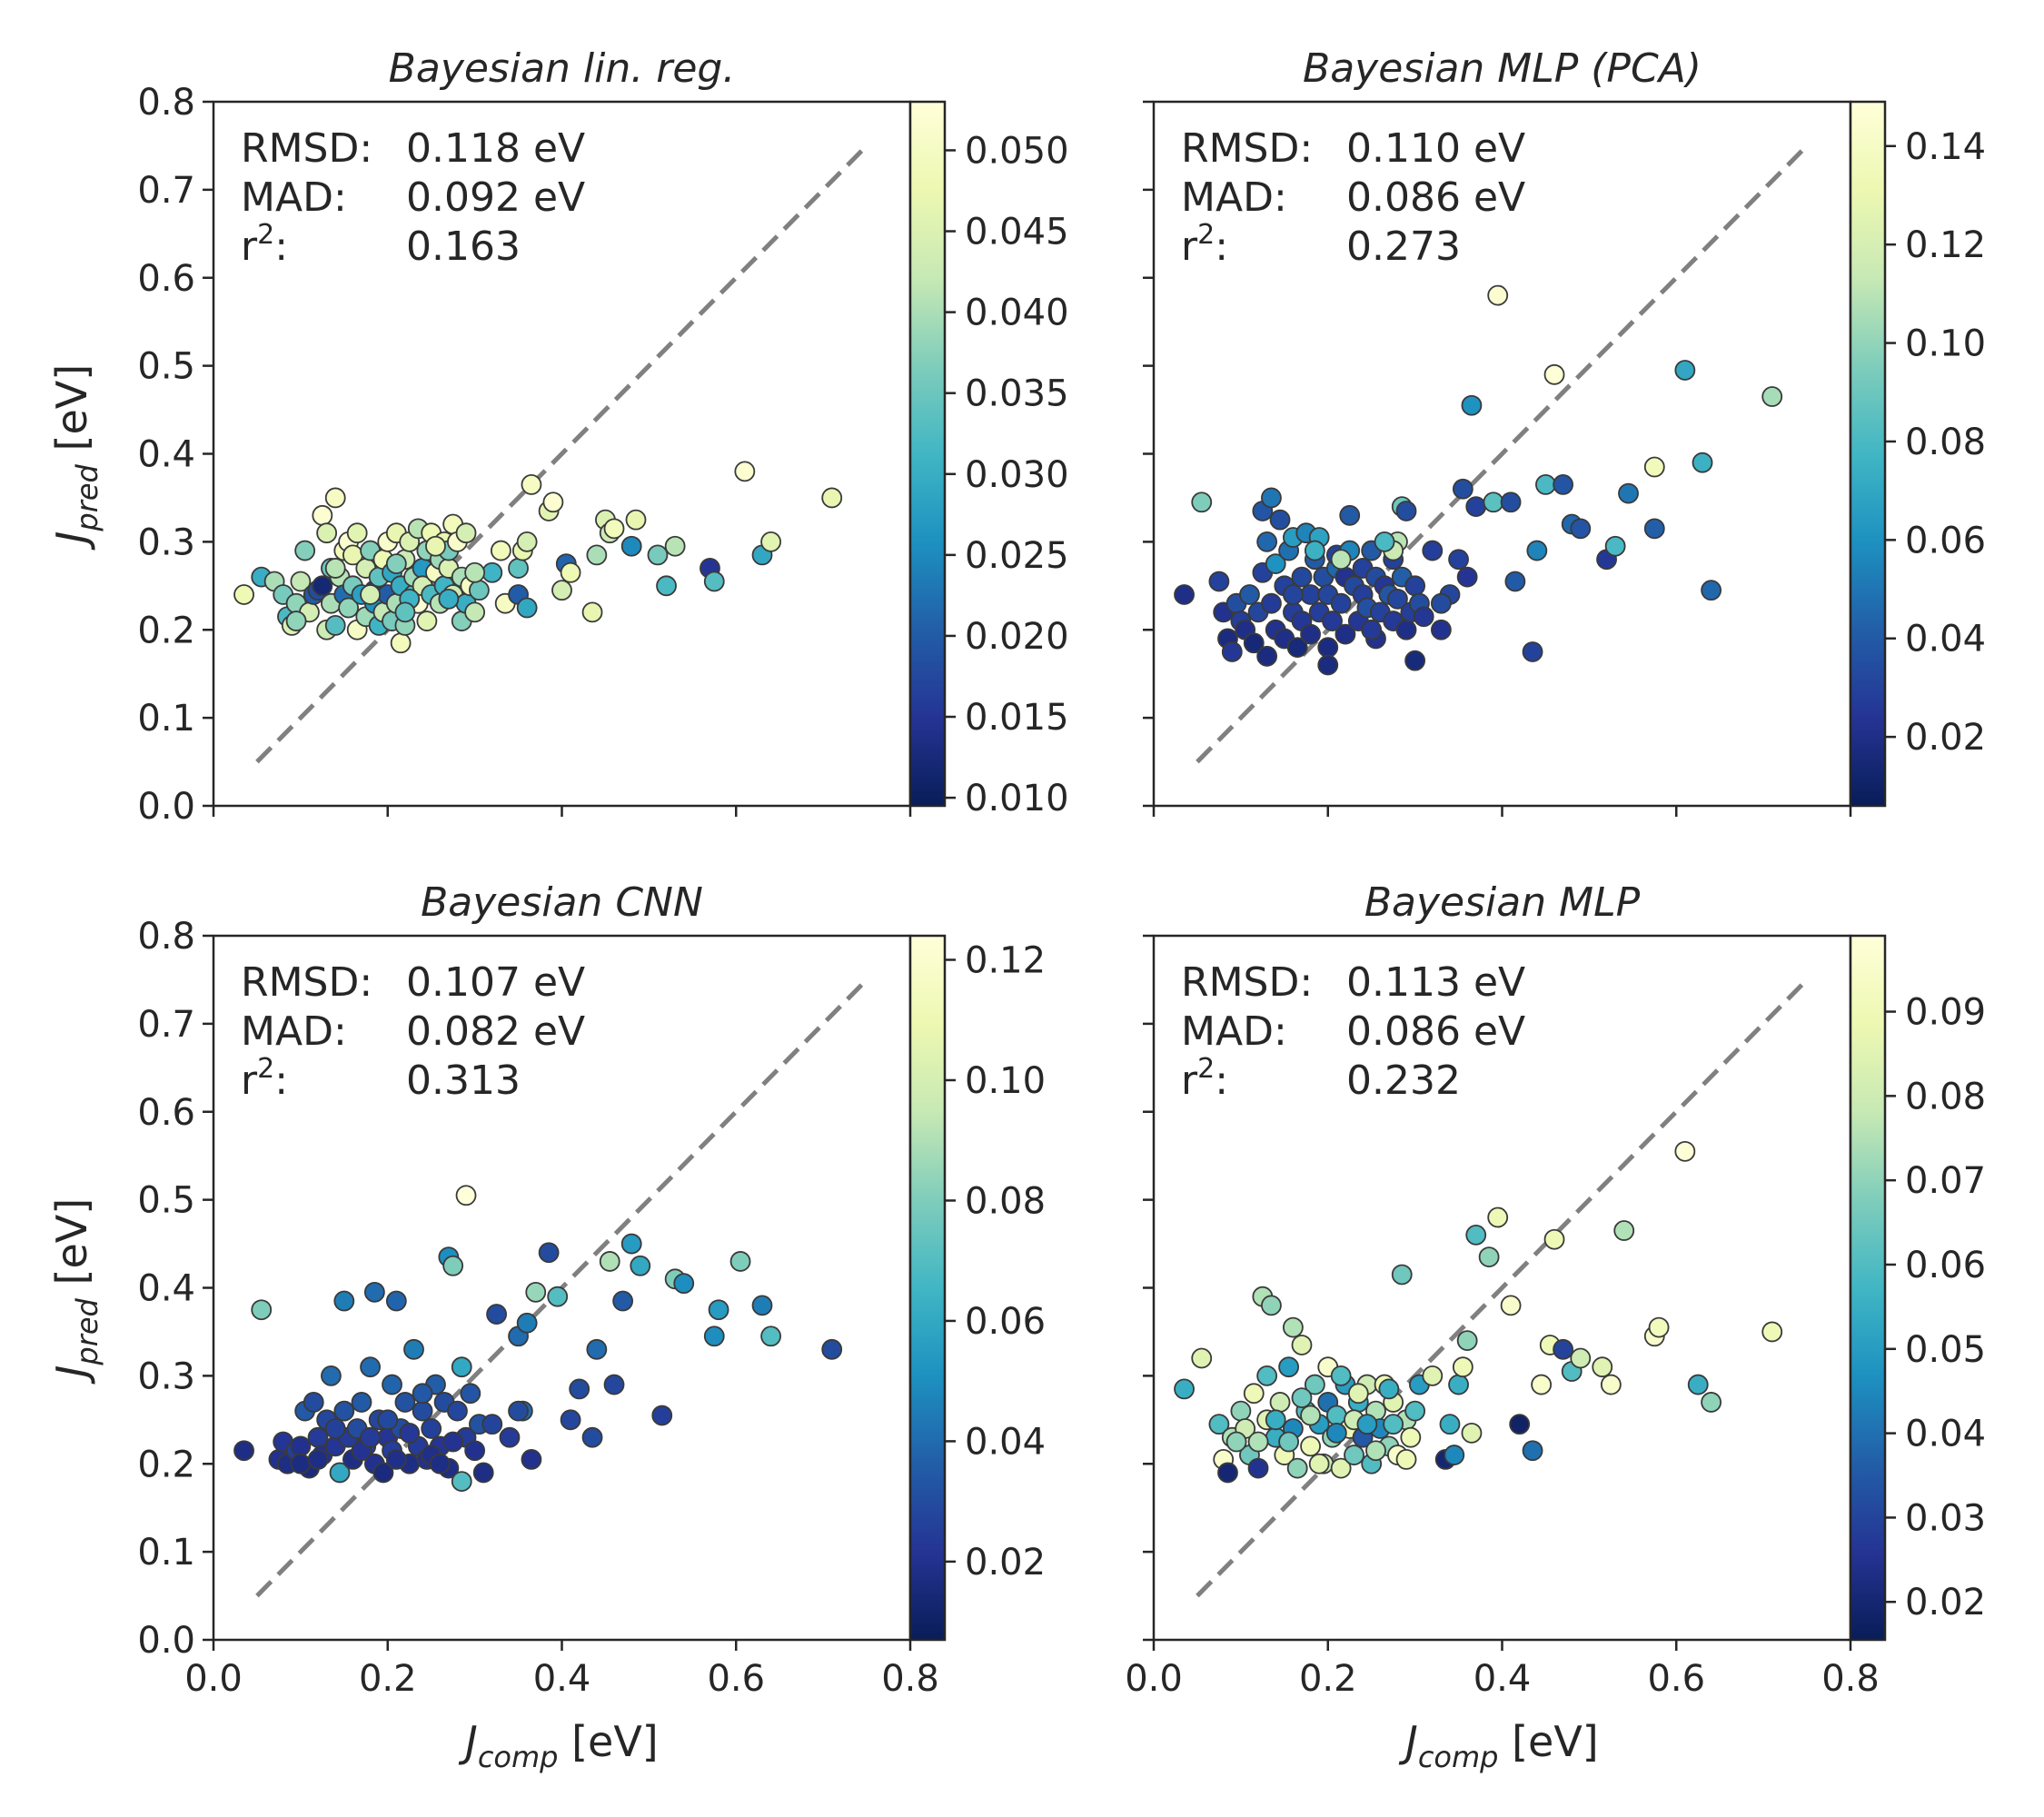 This screenshot has height=1817, width=2044. Describe the element at coordinates (166, 719) in the screenshot. I see `y-tick-label: 0.1` at that location.